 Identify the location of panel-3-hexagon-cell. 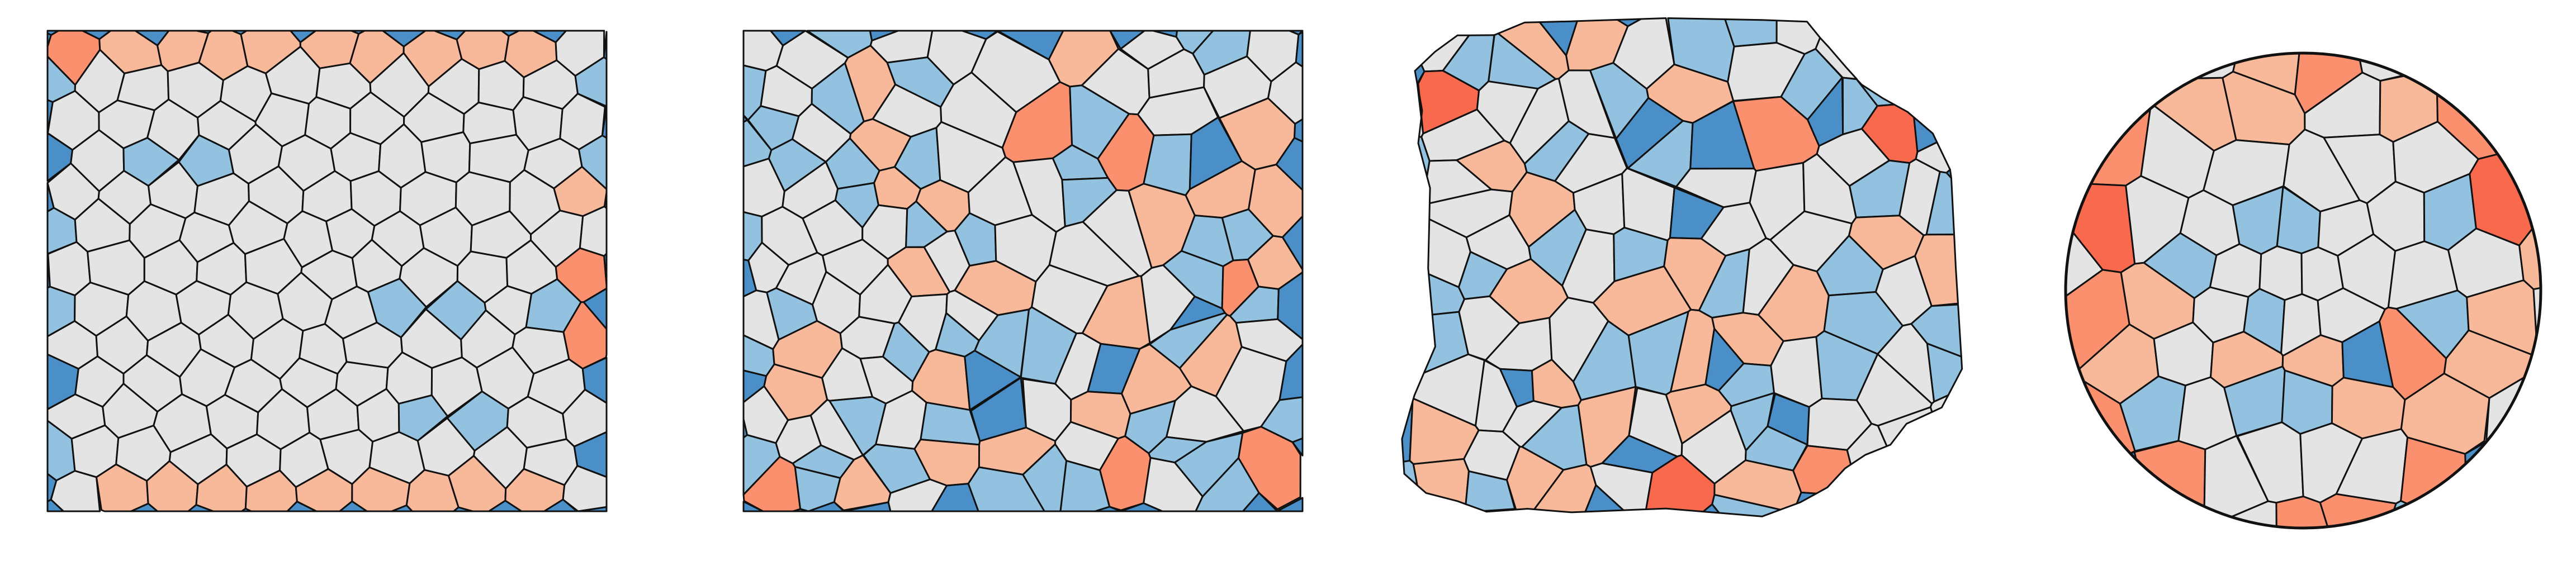
(1905, 426).